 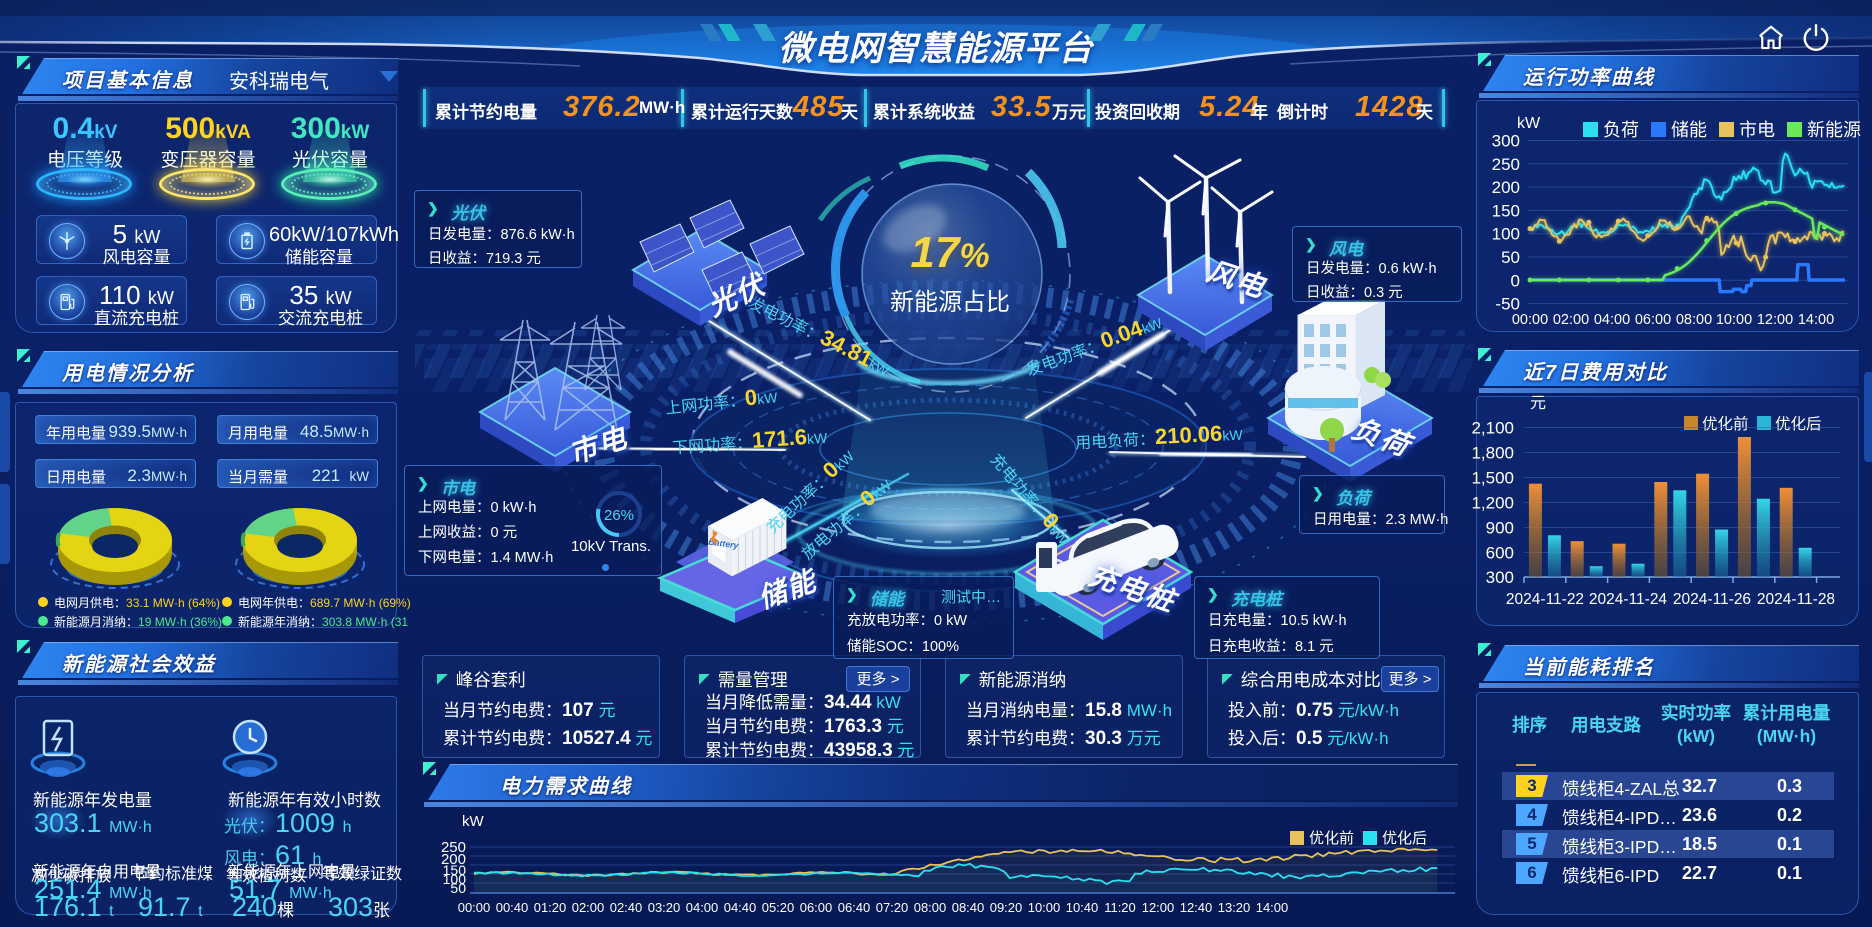 What do you see at coordinates (1621, 130) in the screenshot?
I see `svg-text: 负荷` at bounding box center [1621, 130].